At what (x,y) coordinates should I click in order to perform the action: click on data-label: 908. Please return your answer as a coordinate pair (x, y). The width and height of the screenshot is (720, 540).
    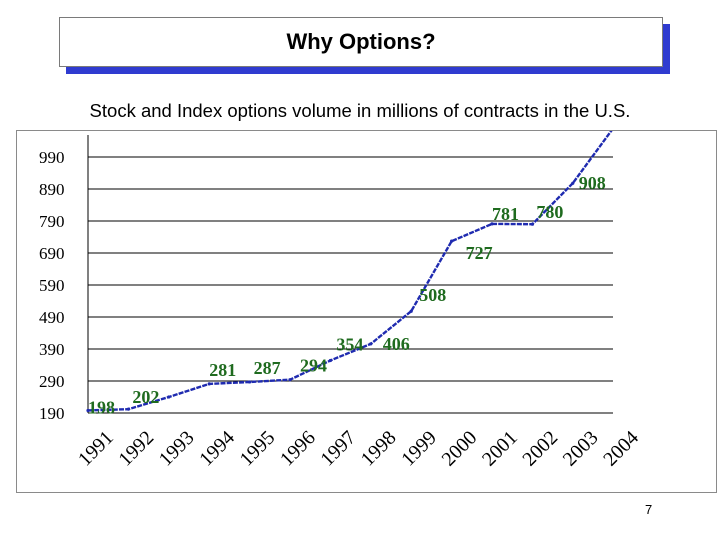
    Looking at the image, I should click on (592, 183).